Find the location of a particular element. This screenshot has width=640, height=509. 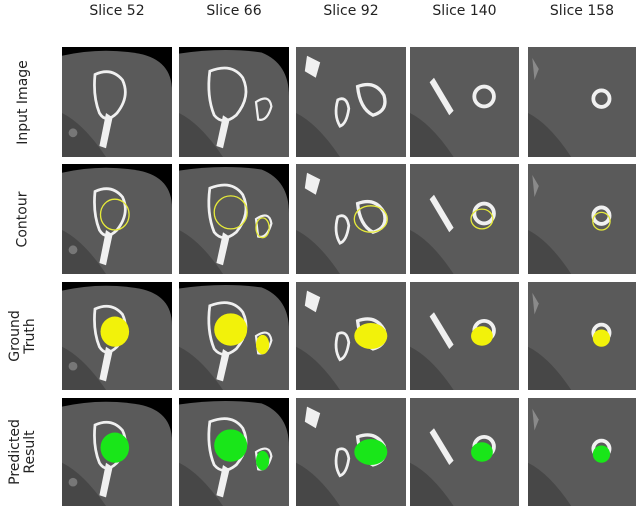

row-label-text: Predicted Result is located at coordinates (23, 452).